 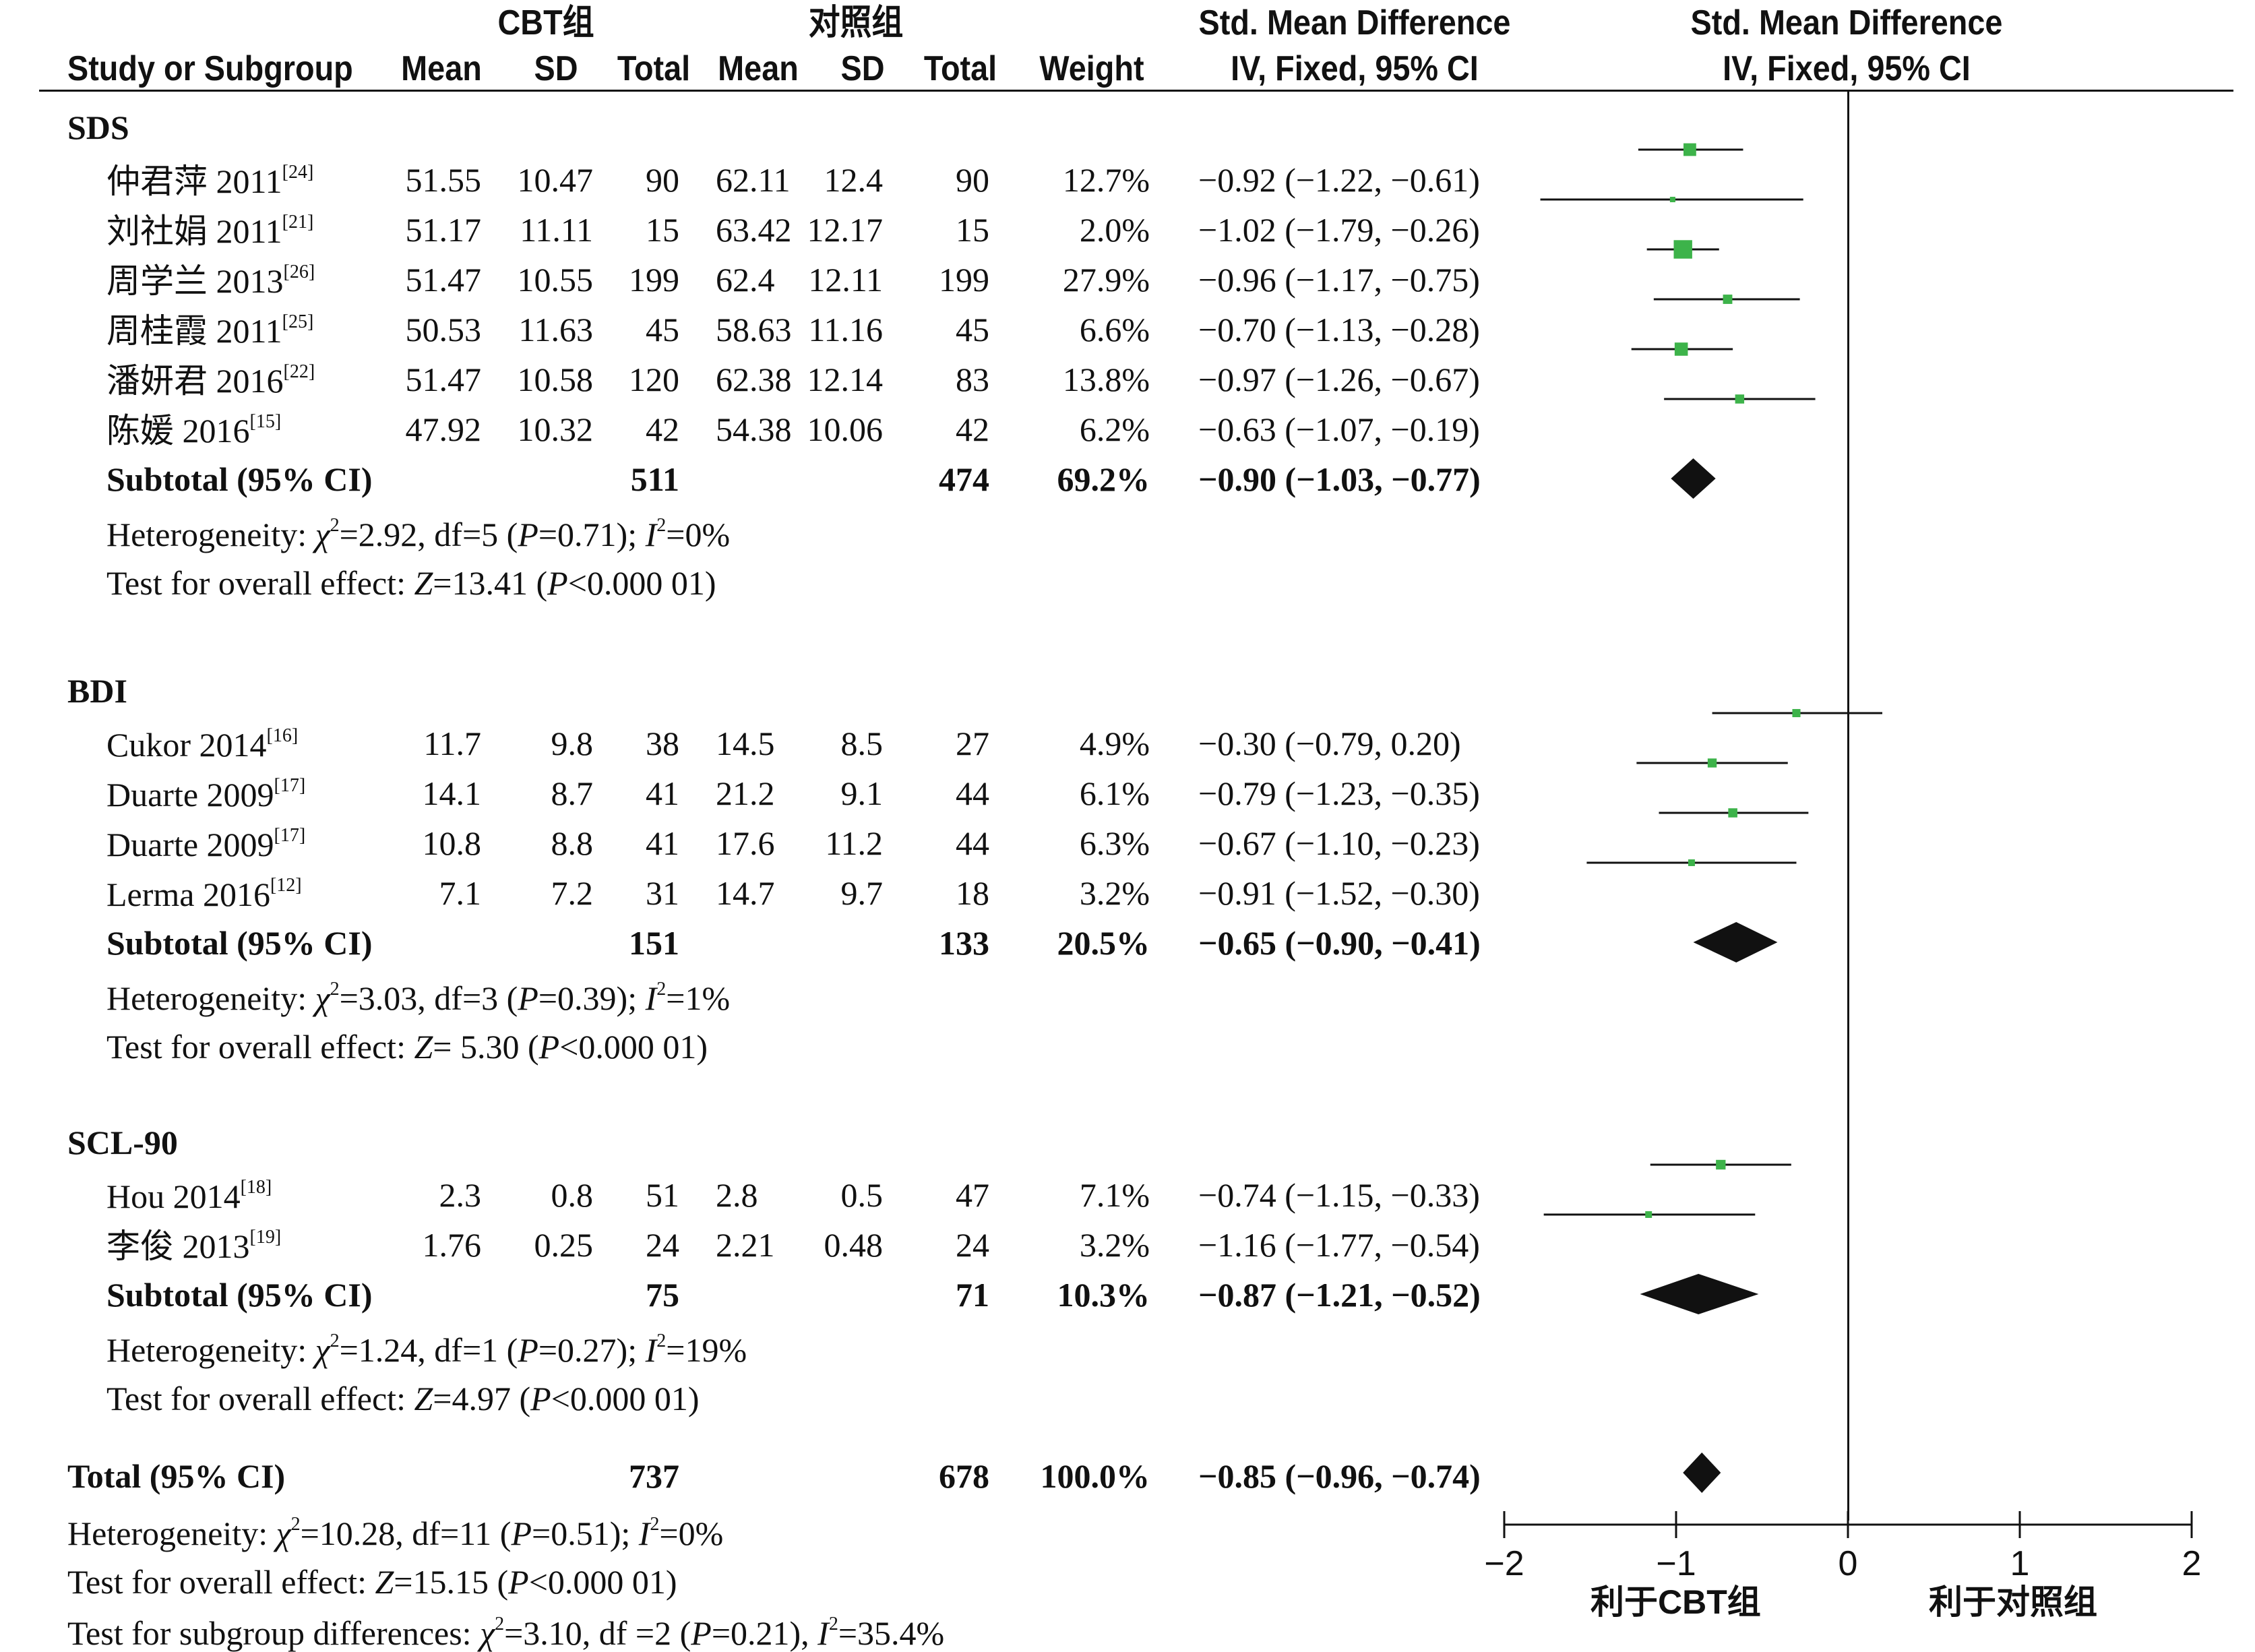 What do you see at coordinates (256, 1188) in the screenshot?
I see `study-reference: [18]` at bounding box center [256, 1188].